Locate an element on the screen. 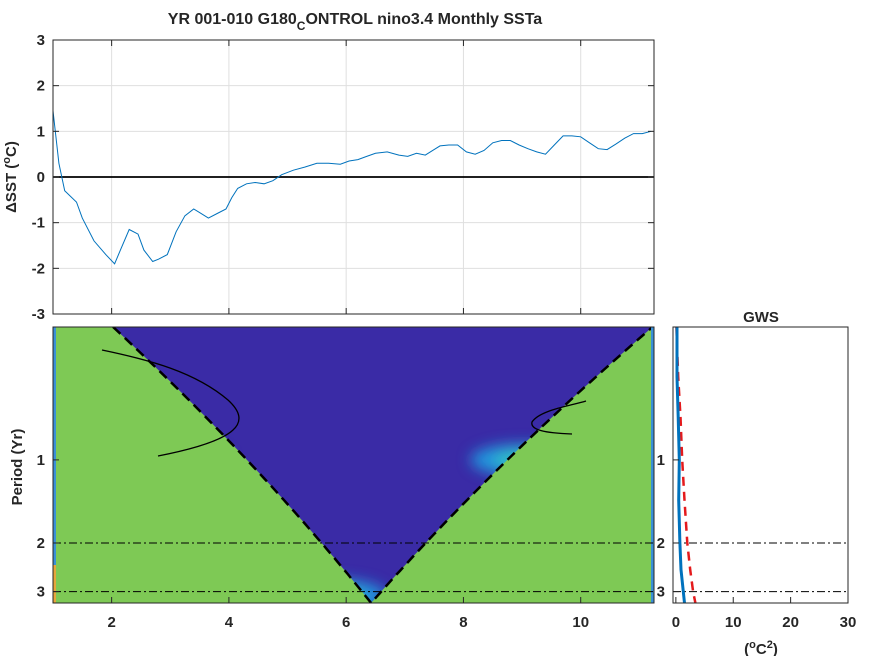  gws-xtick-label: 0 is located at coordinates (676, 622).